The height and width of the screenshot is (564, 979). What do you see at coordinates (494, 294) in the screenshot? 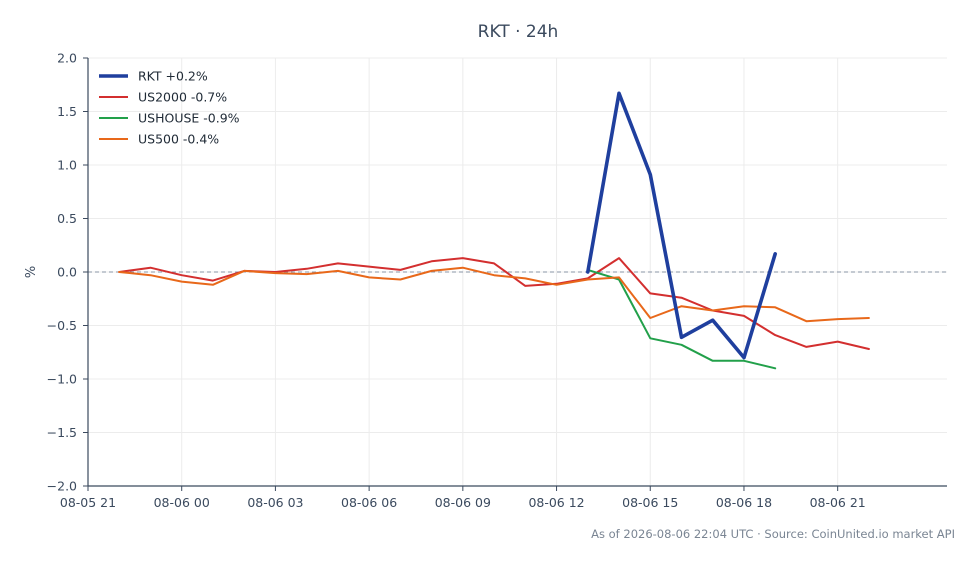
I see `series-line-us500` at bounding box center [494, 294].